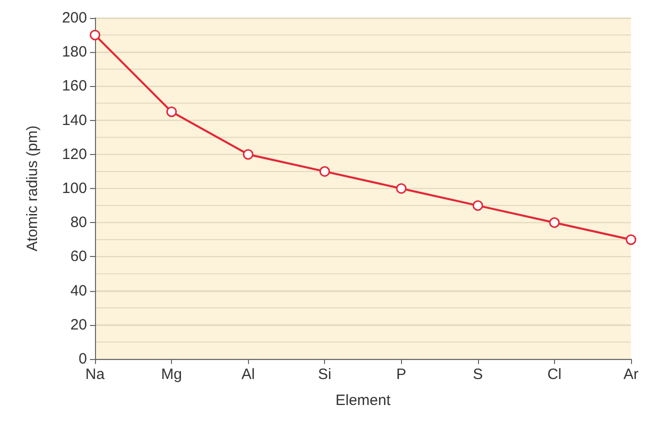 This screenshot has width=661, height=427. Describe the element at coordinates (74, 52) in the screenshot. I see `y-tick-label: 180` at that location.